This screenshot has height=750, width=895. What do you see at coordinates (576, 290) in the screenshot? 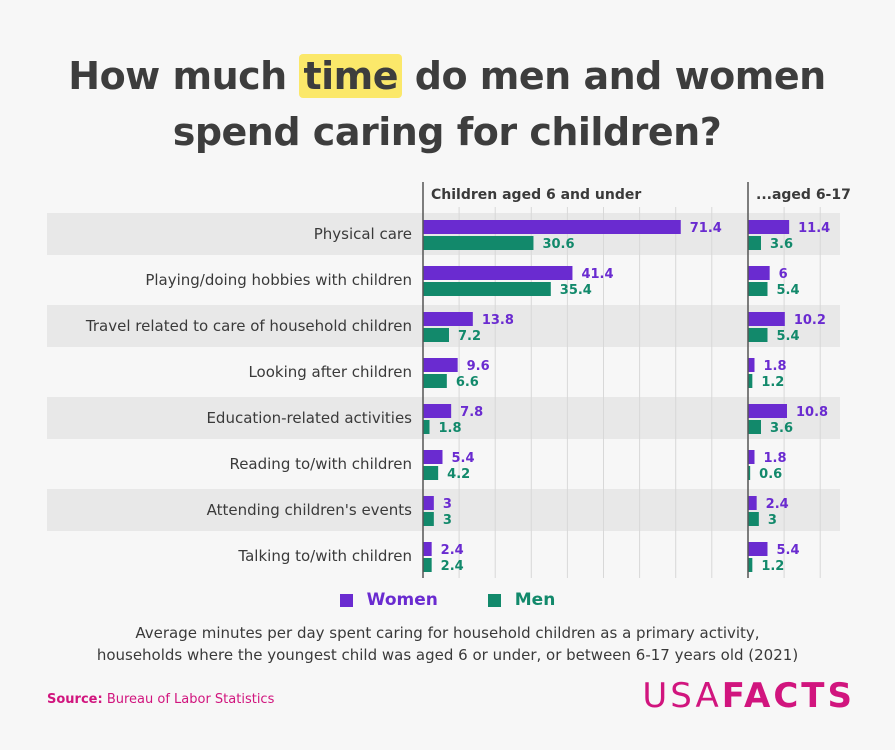
I see `men-value-label: 35.4` at bounding box center [576, 290].